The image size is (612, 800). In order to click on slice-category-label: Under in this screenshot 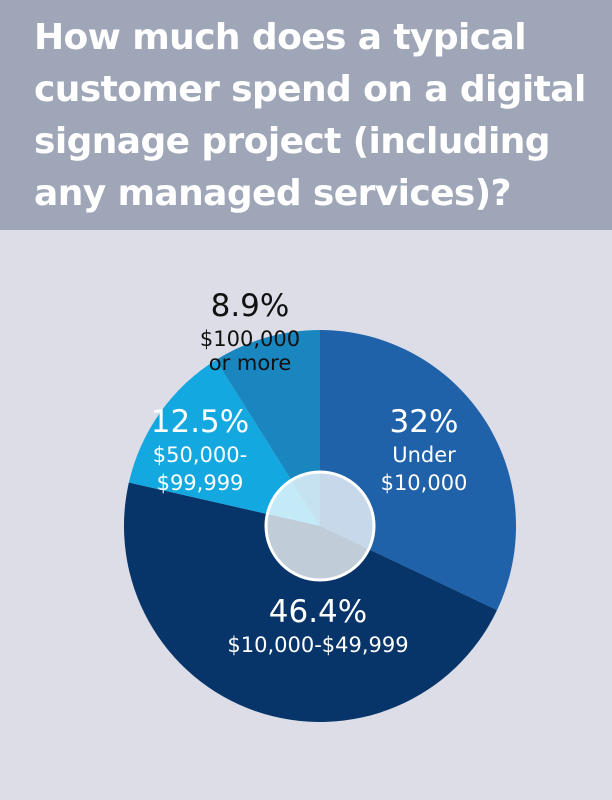, I will do `click(424, 455)`.